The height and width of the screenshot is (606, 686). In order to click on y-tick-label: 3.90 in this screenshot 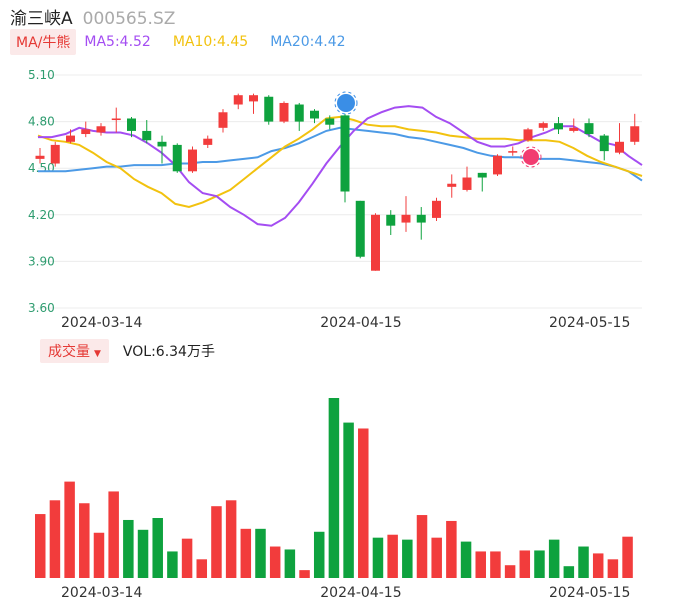, I will do `click(41, 261)`.